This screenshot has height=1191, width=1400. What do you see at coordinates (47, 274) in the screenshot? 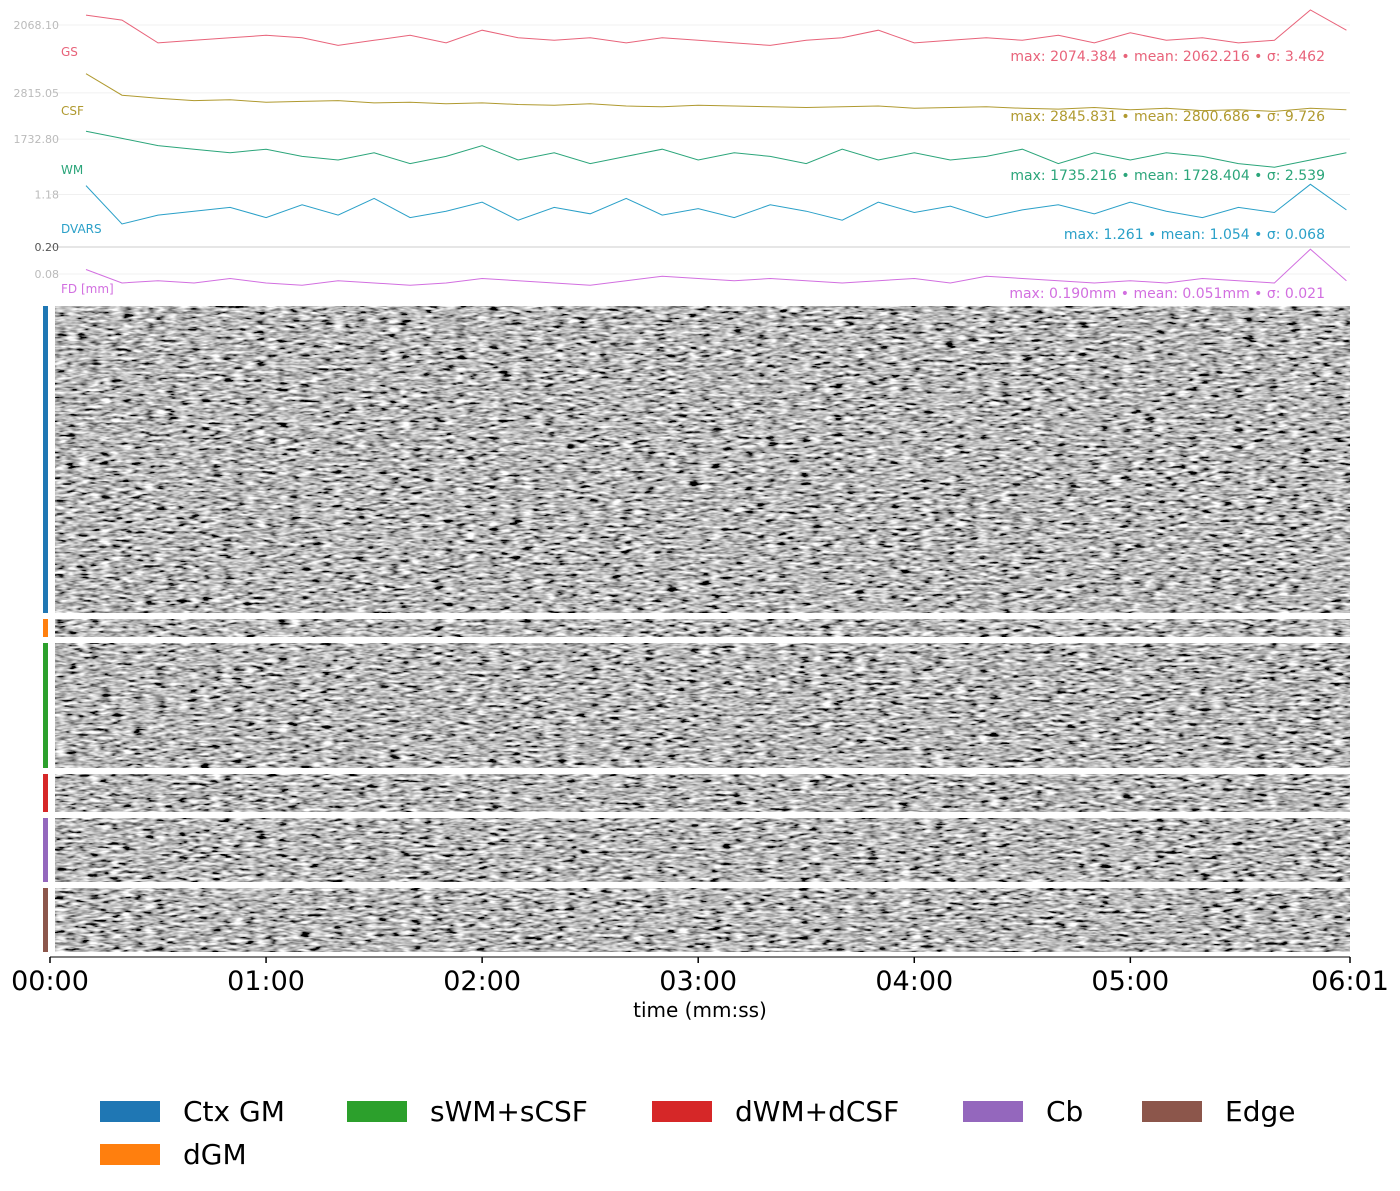
I see `y-tick-label: 0.08` at bounding box center [47, 274].